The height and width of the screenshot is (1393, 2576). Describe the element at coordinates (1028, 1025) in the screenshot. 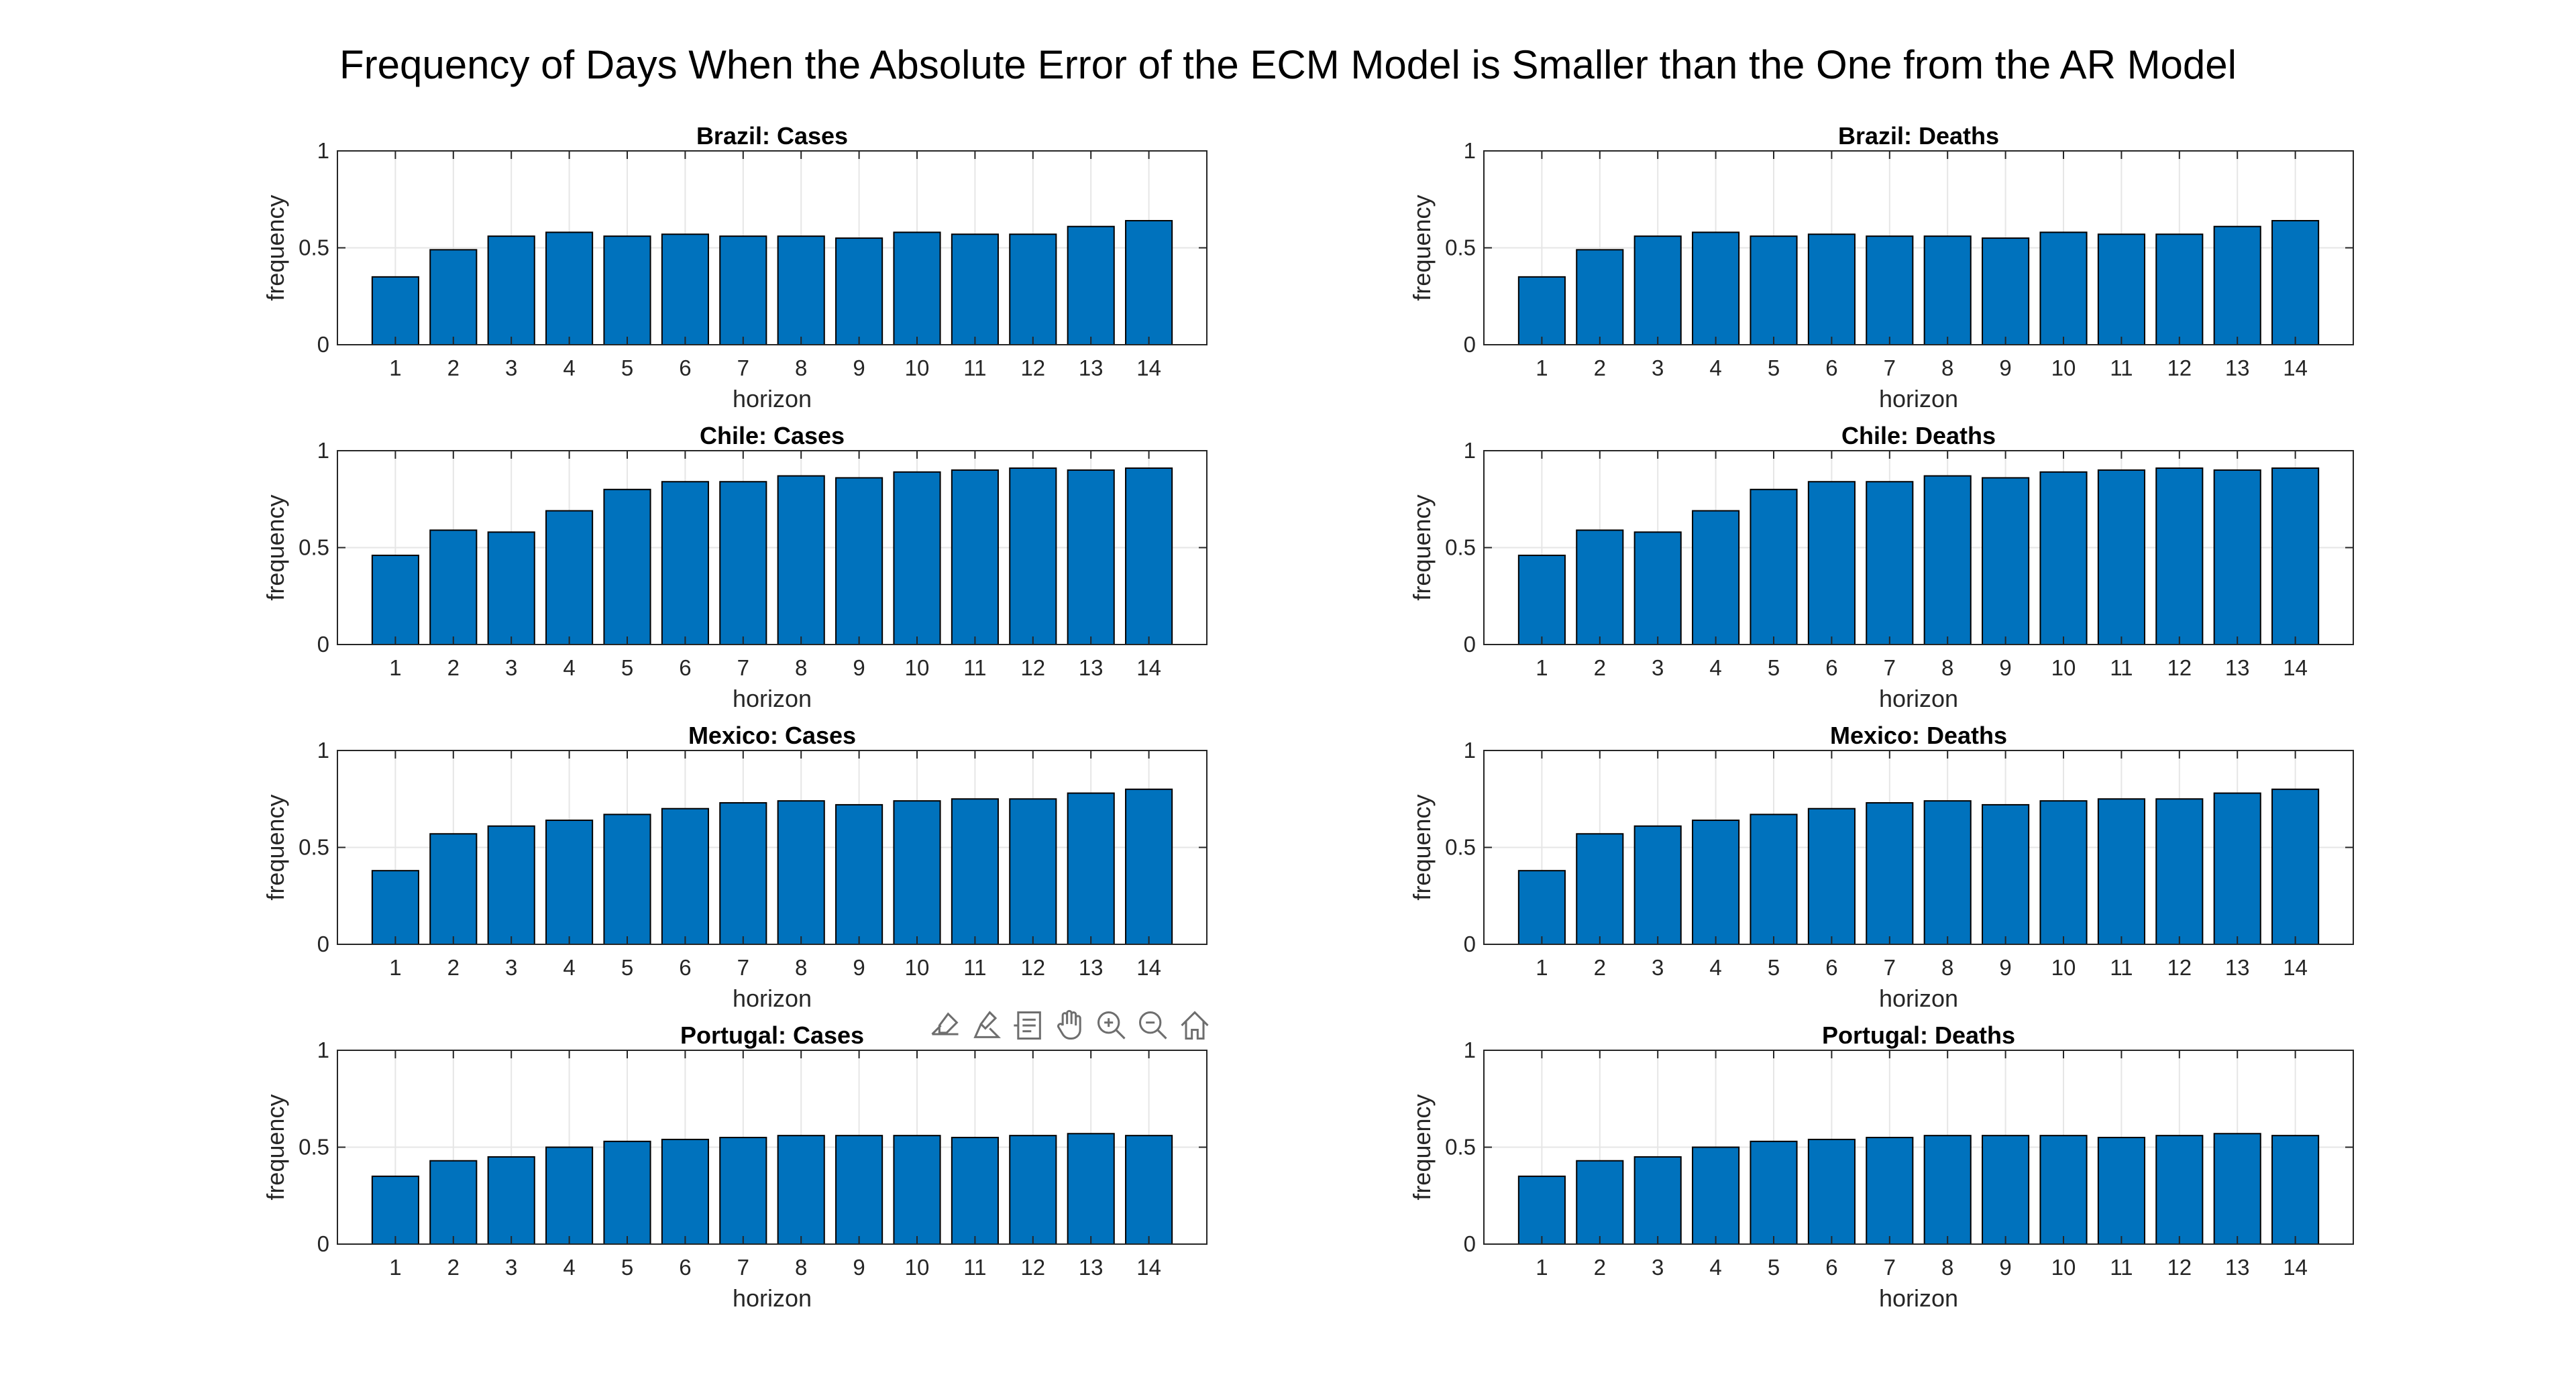

I see `data-tips-button` at that location.